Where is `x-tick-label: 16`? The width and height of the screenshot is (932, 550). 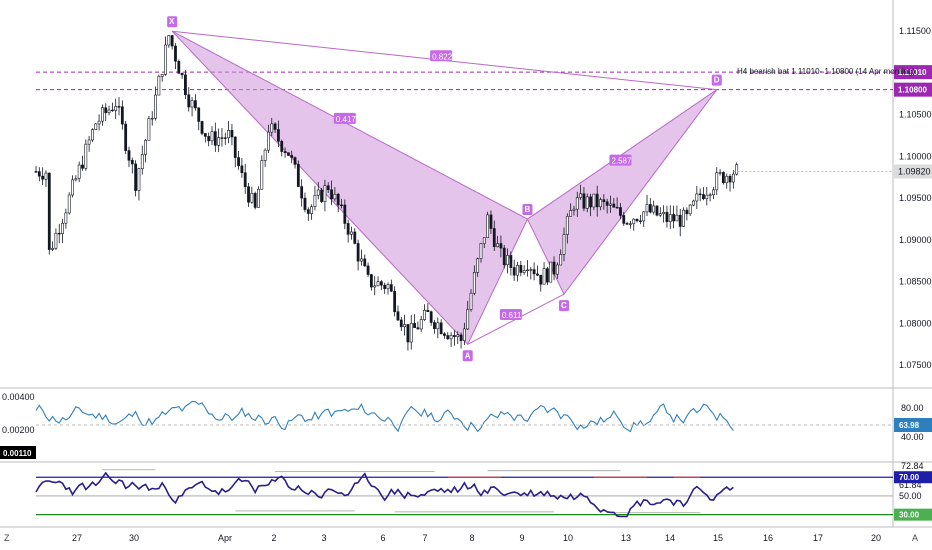
x-tick-label: 16 is located at coordinates (768, 538).